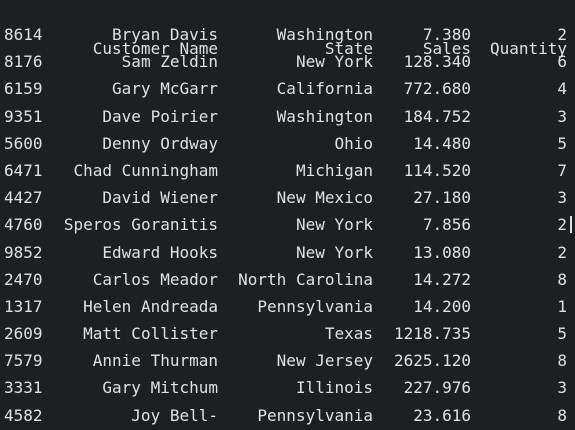  I want to click on sales-cell: 772.680, so click(437, 89).